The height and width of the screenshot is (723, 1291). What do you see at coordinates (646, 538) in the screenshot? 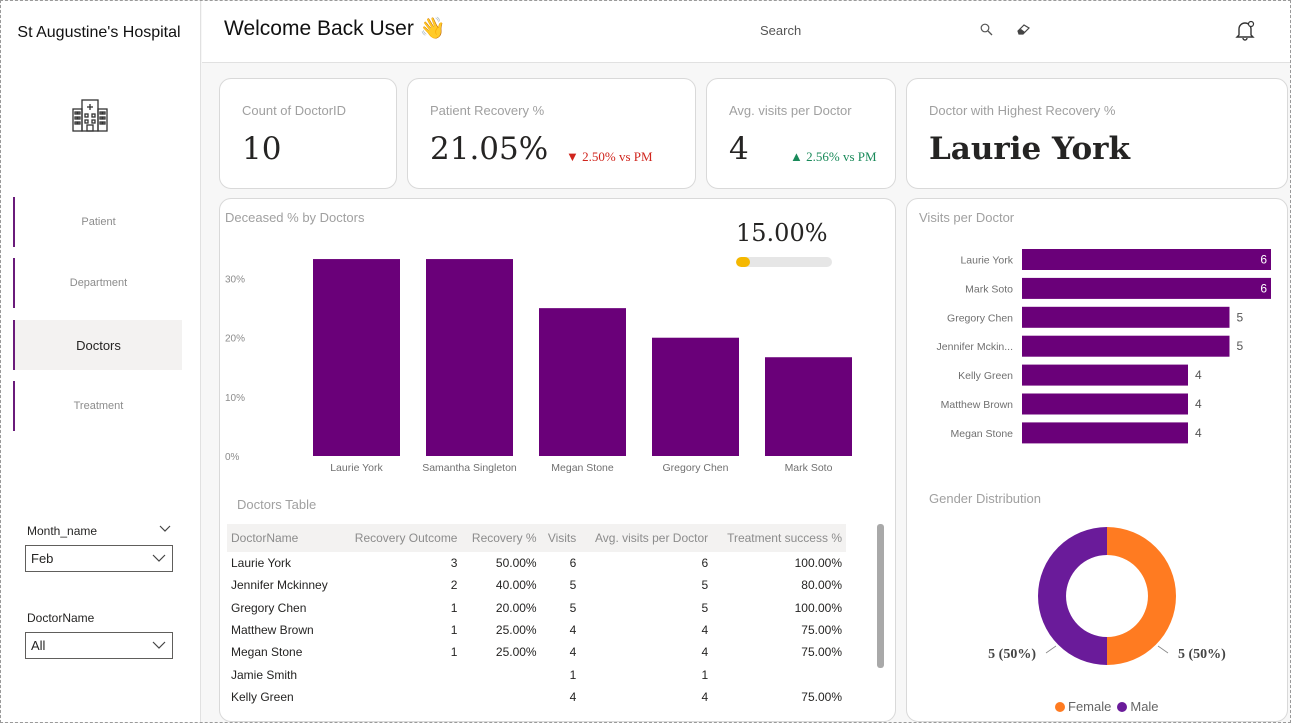
I see `column-header: Avg. visits per Doctor` at bounding box center [646, 538].